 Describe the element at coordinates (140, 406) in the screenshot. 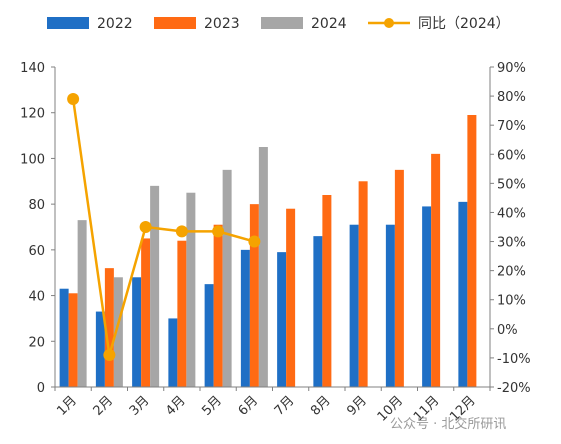

I see `x-tick-label: 3月` at that location.